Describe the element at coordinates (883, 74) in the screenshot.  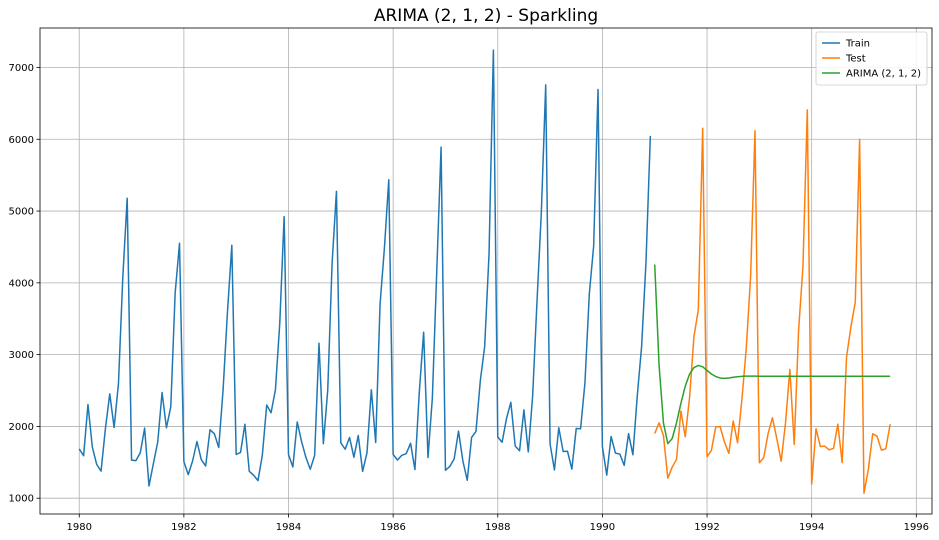
I see `legend-label-arima-2-1-2: ARIMA (2, 1, 2)` at that location.